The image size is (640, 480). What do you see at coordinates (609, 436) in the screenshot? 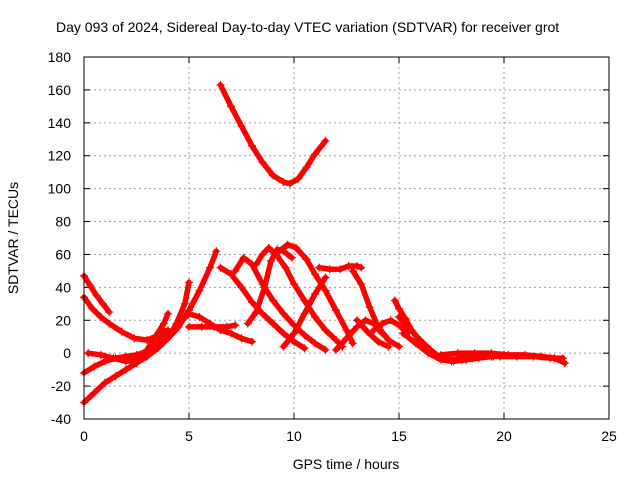
I see `x-tick-label: 25` at bounding box center [609, 436].